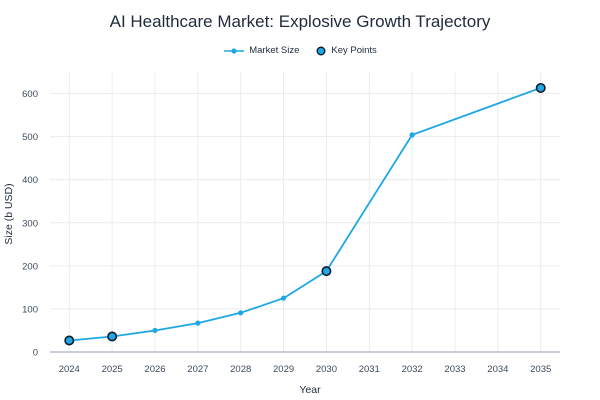 This screenshot has width=600, height=400. Describe the element at coordinates (412, 369) in the screenshot. I see `x-tick-label: 2032` at that location.